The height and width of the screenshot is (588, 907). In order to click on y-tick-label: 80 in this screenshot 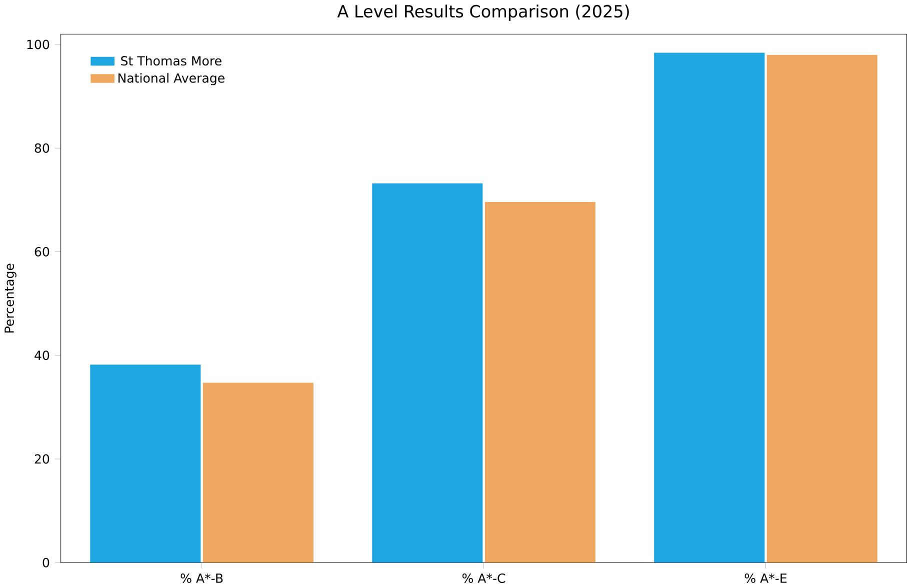, I will do `click(42, 149)`.